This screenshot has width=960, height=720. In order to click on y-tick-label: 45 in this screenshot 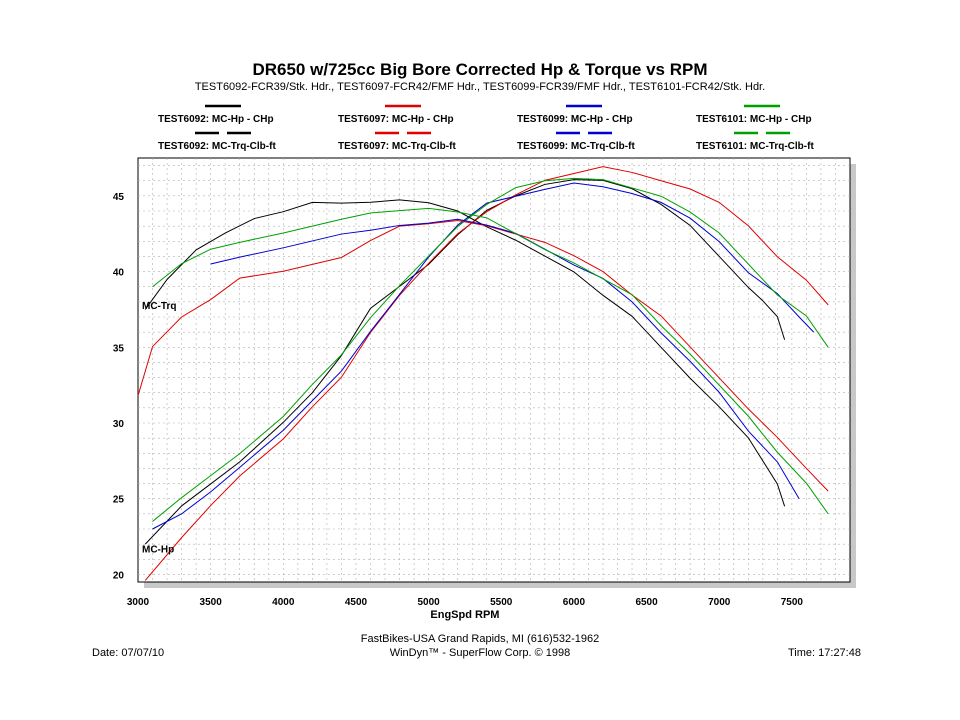, I will do `click(119, 197)`.